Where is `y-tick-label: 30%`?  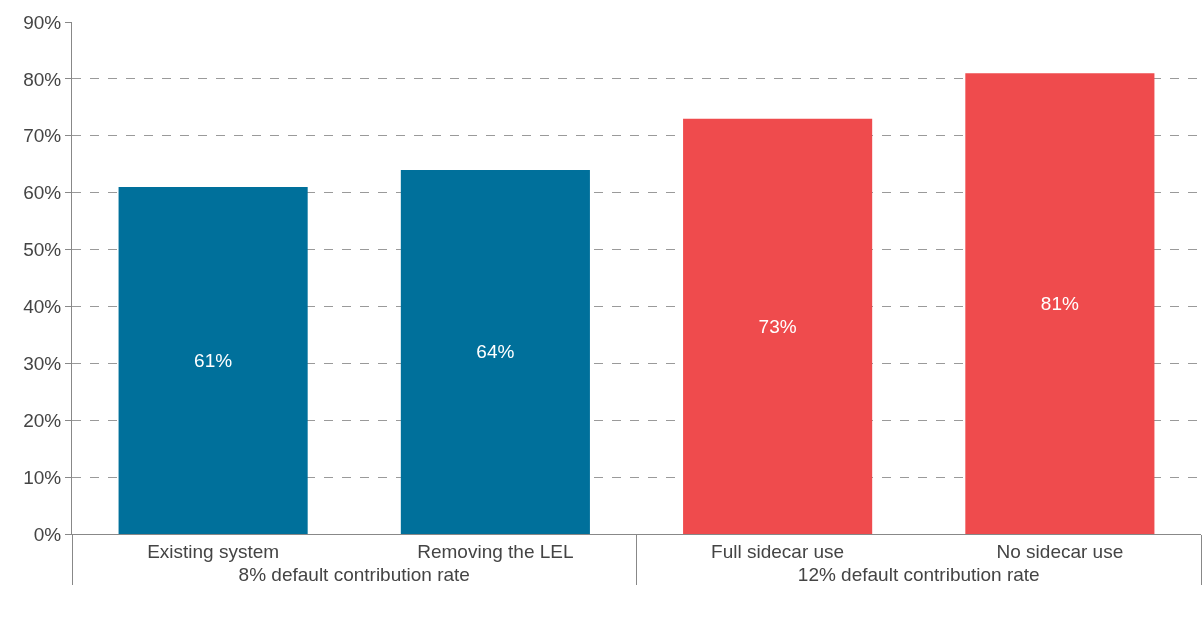
y-tick-label: 30% is located at coordinates (42, 363).